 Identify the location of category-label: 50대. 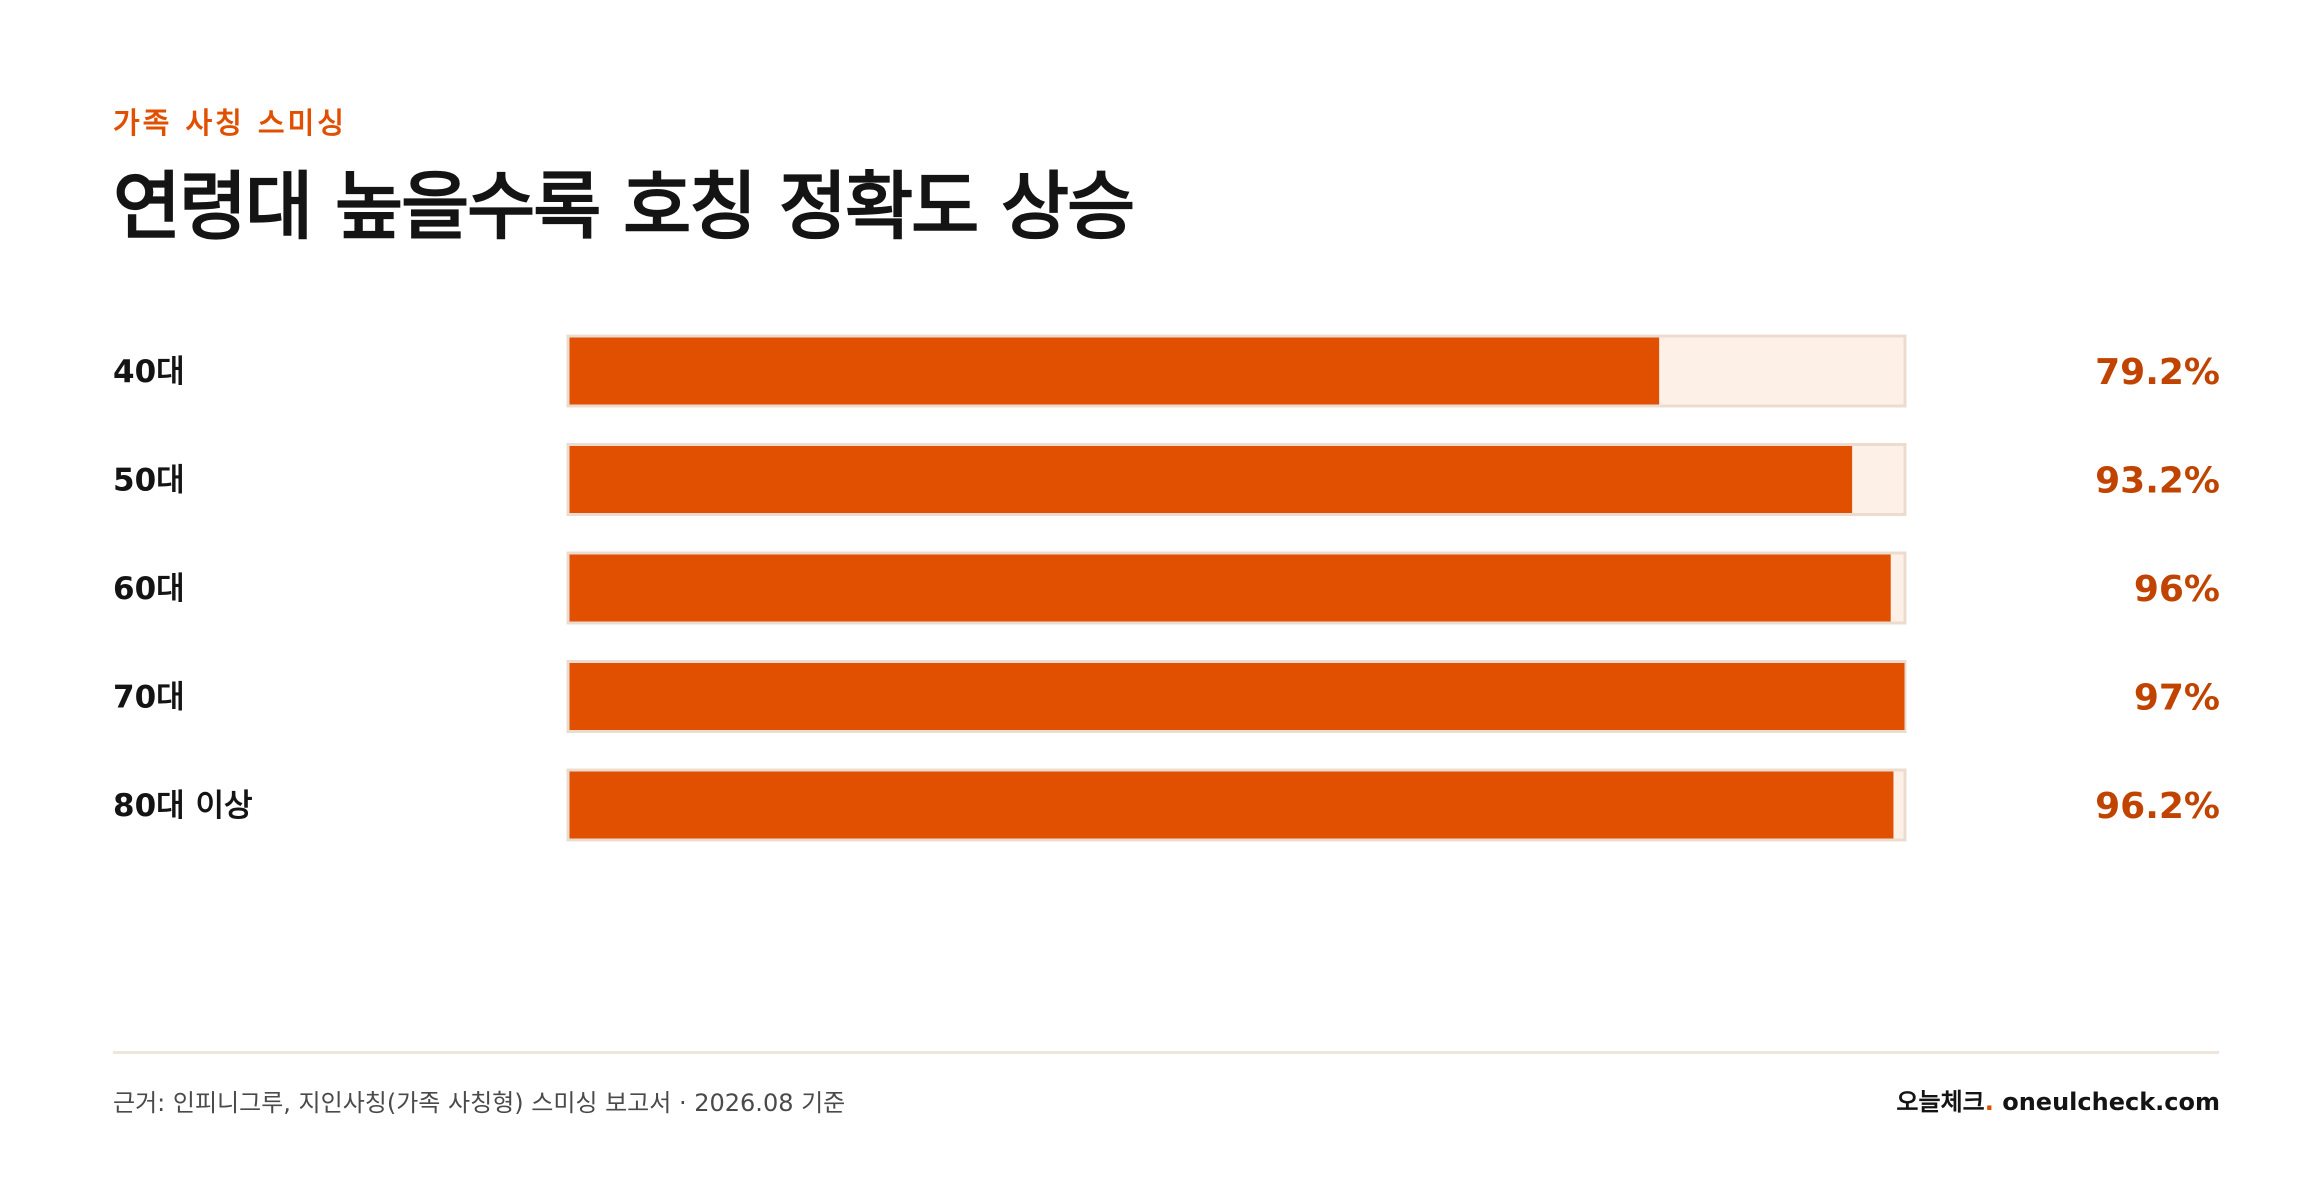
(149, 481).